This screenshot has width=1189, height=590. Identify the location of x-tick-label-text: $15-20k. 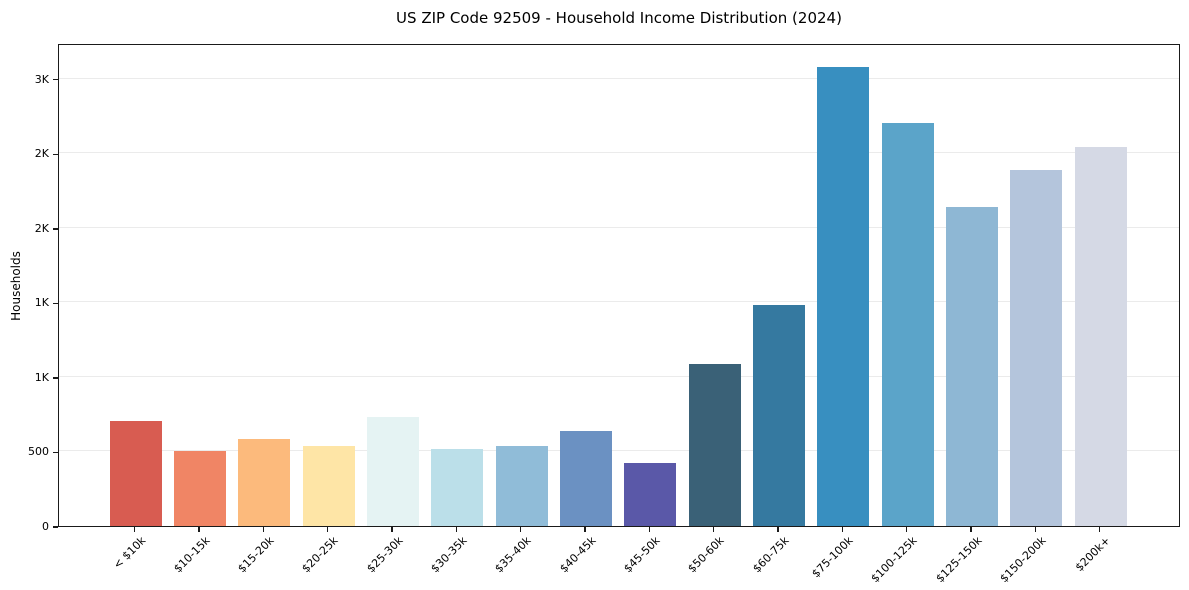
(256, 555).